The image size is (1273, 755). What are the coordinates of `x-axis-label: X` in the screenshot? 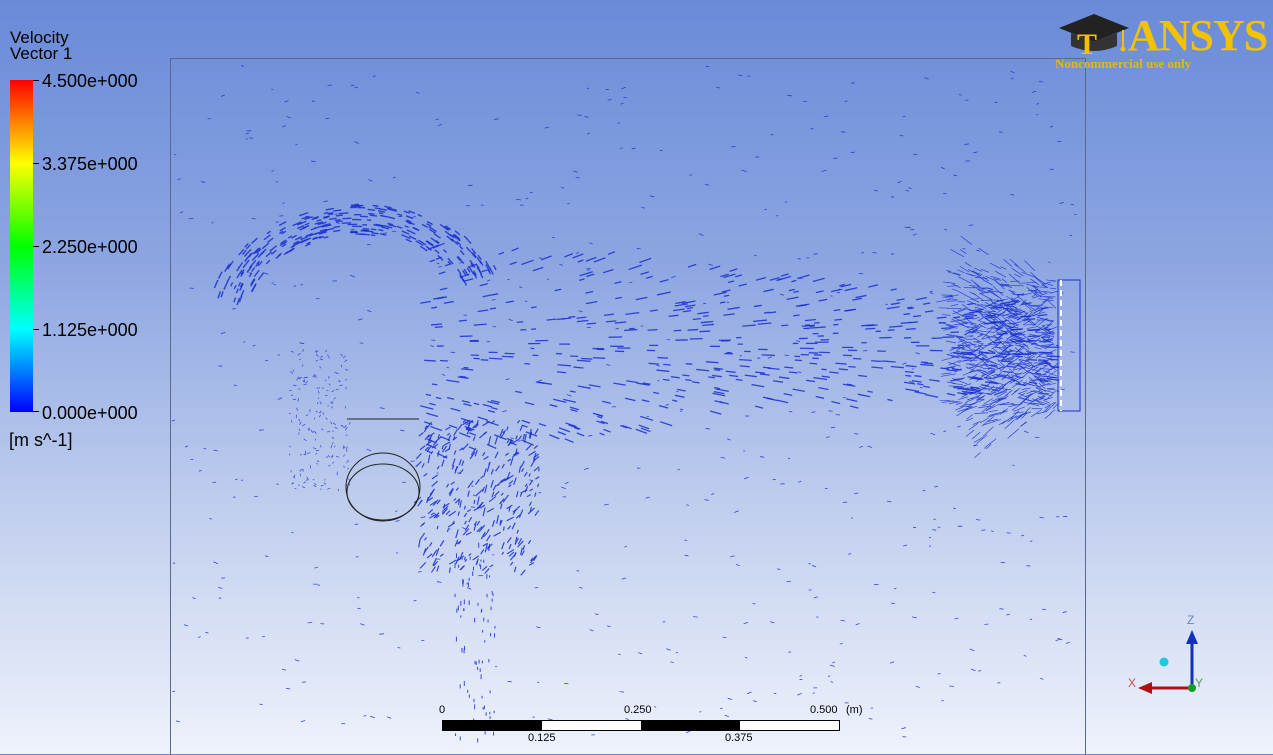 It's located at (1132, 683).